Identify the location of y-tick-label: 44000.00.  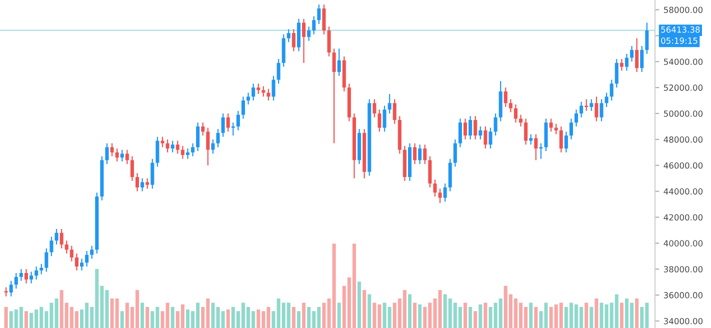
(683, 191).